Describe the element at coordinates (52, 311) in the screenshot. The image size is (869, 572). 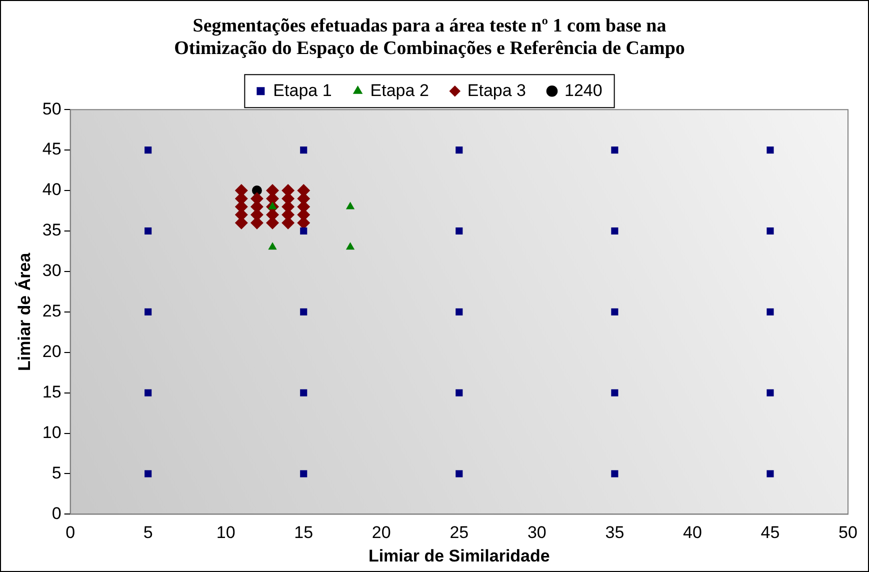
I see `y-tick-label: 25` at that location.